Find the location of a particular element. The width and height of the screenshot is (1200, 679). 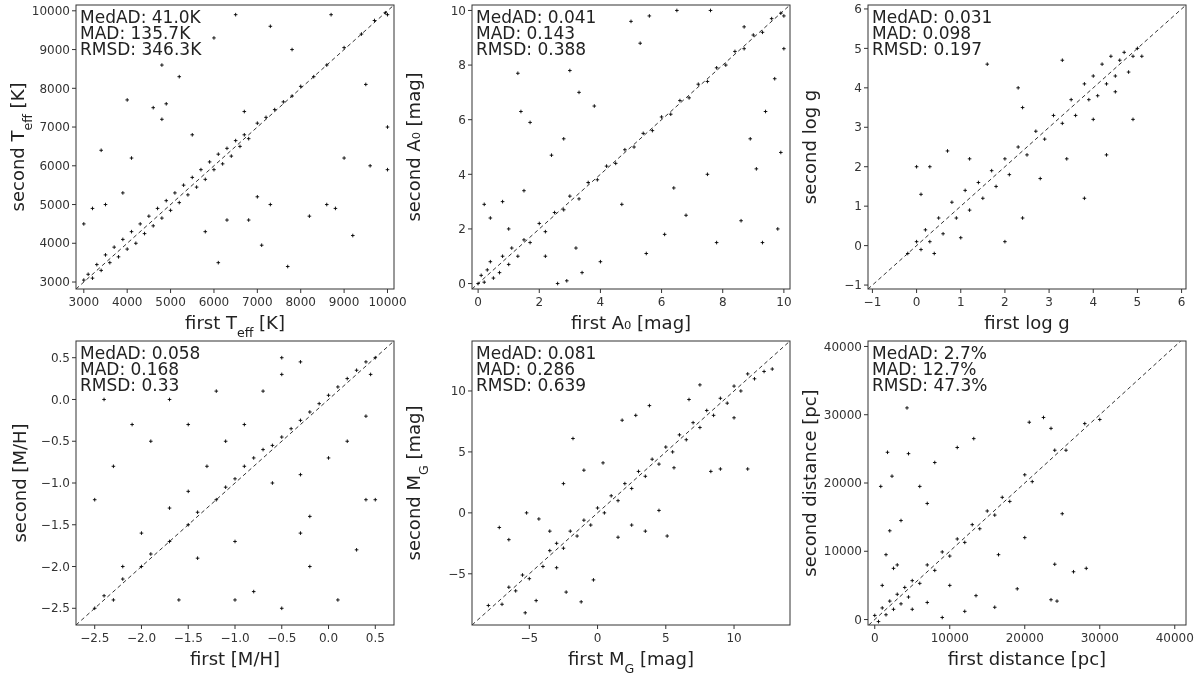

y-tick-label: 2 is located at coordinates (858, 166).